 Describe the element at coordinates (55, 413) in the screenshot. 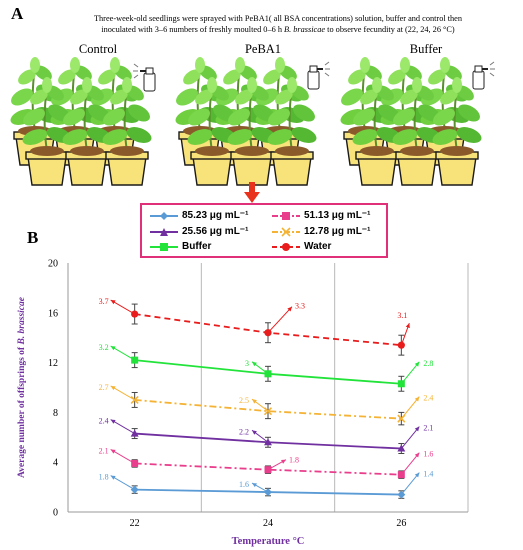

I see `y-tick-label: 8` at that location.